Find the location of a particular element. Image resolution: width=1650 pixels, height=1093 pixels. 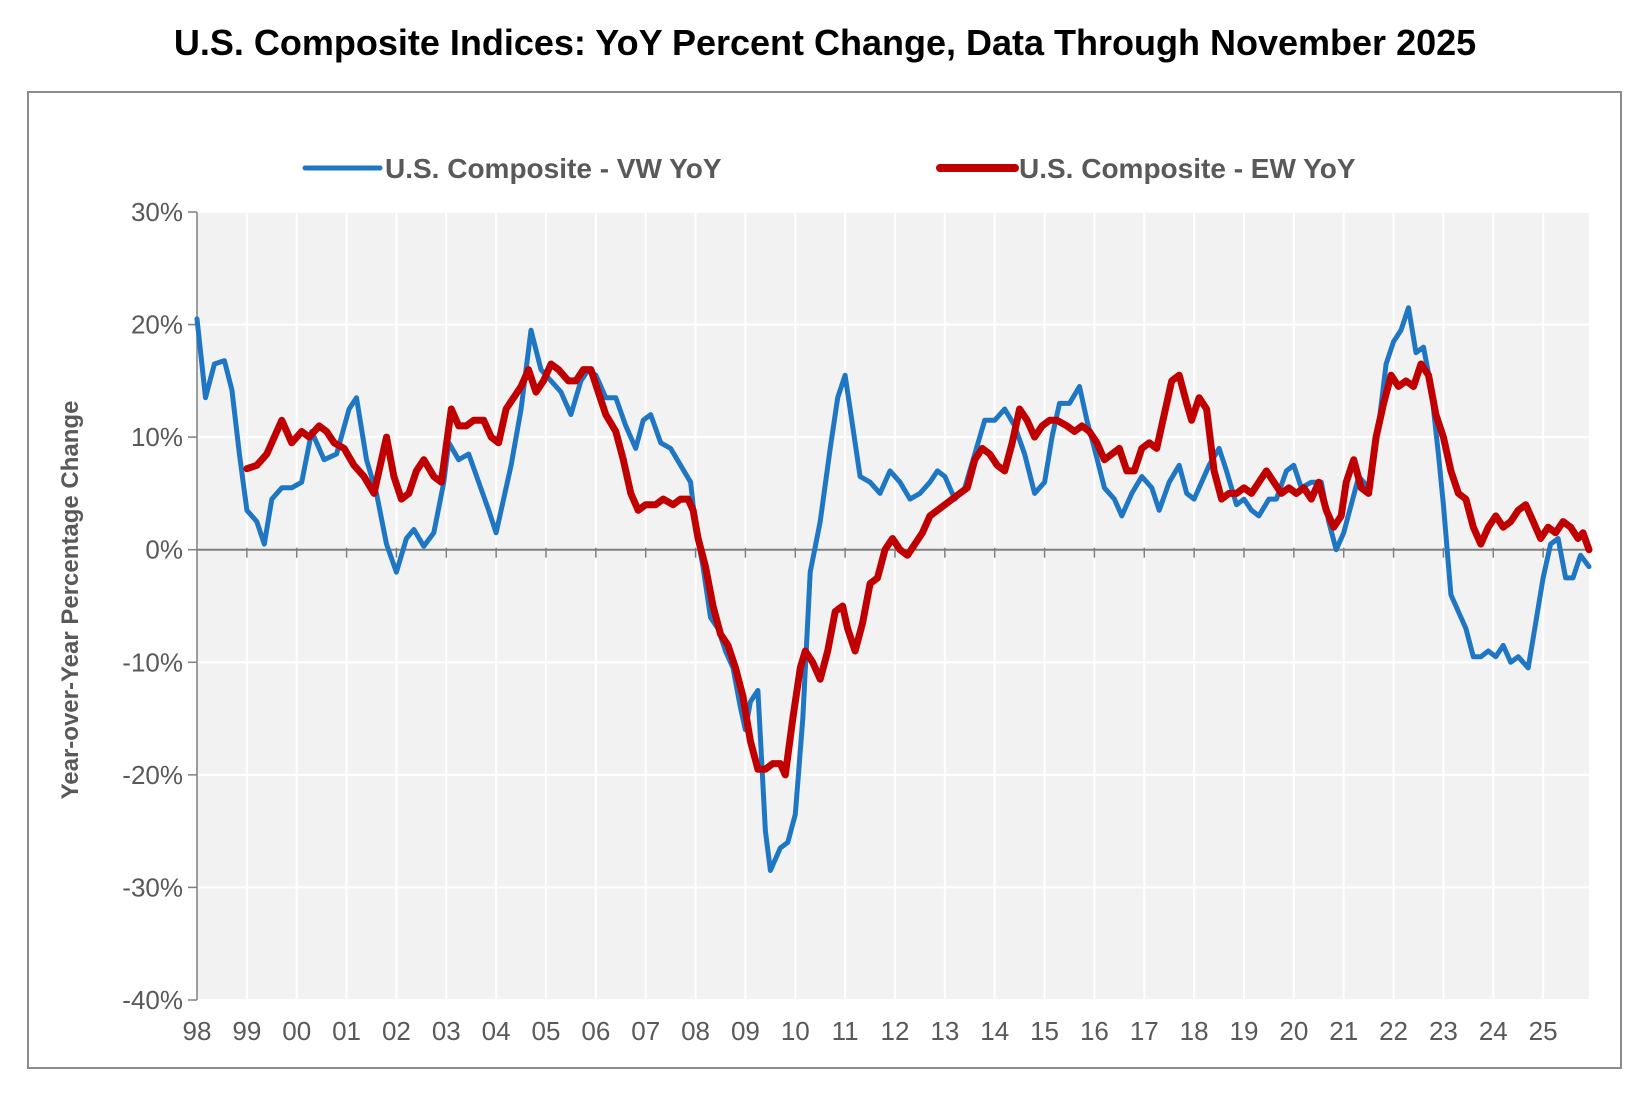

y-tick-label: -10% is located at coordinates (152, 662).